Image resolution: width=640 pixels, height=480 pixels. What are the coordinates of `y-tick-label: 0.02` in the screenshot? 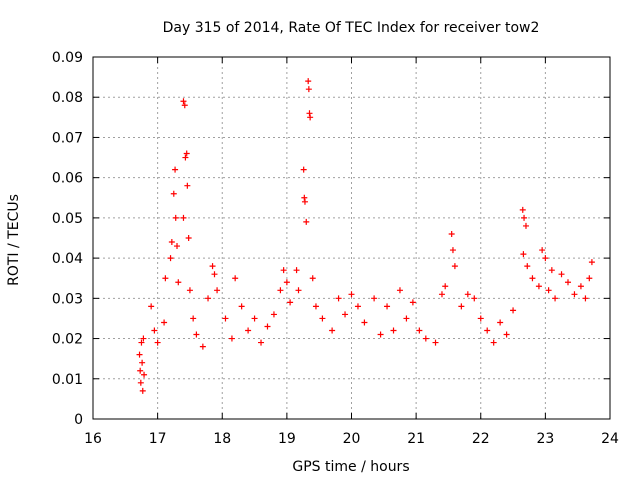 It's located at (67, 340).